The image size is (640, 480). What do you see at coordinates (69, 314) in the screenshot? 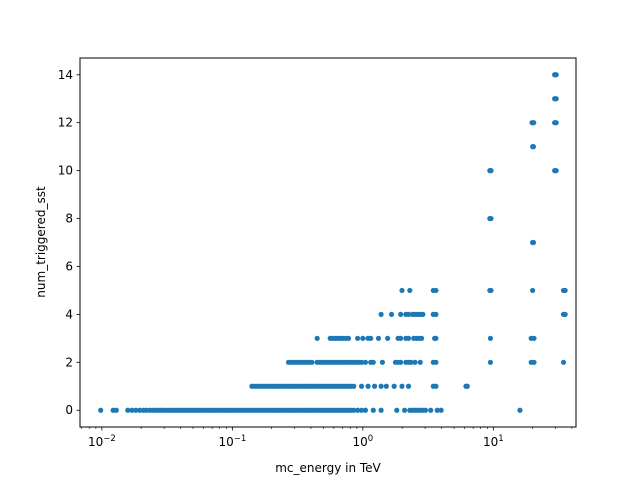
I see `y-tick-label: 4` at bounding box center [69, 314].